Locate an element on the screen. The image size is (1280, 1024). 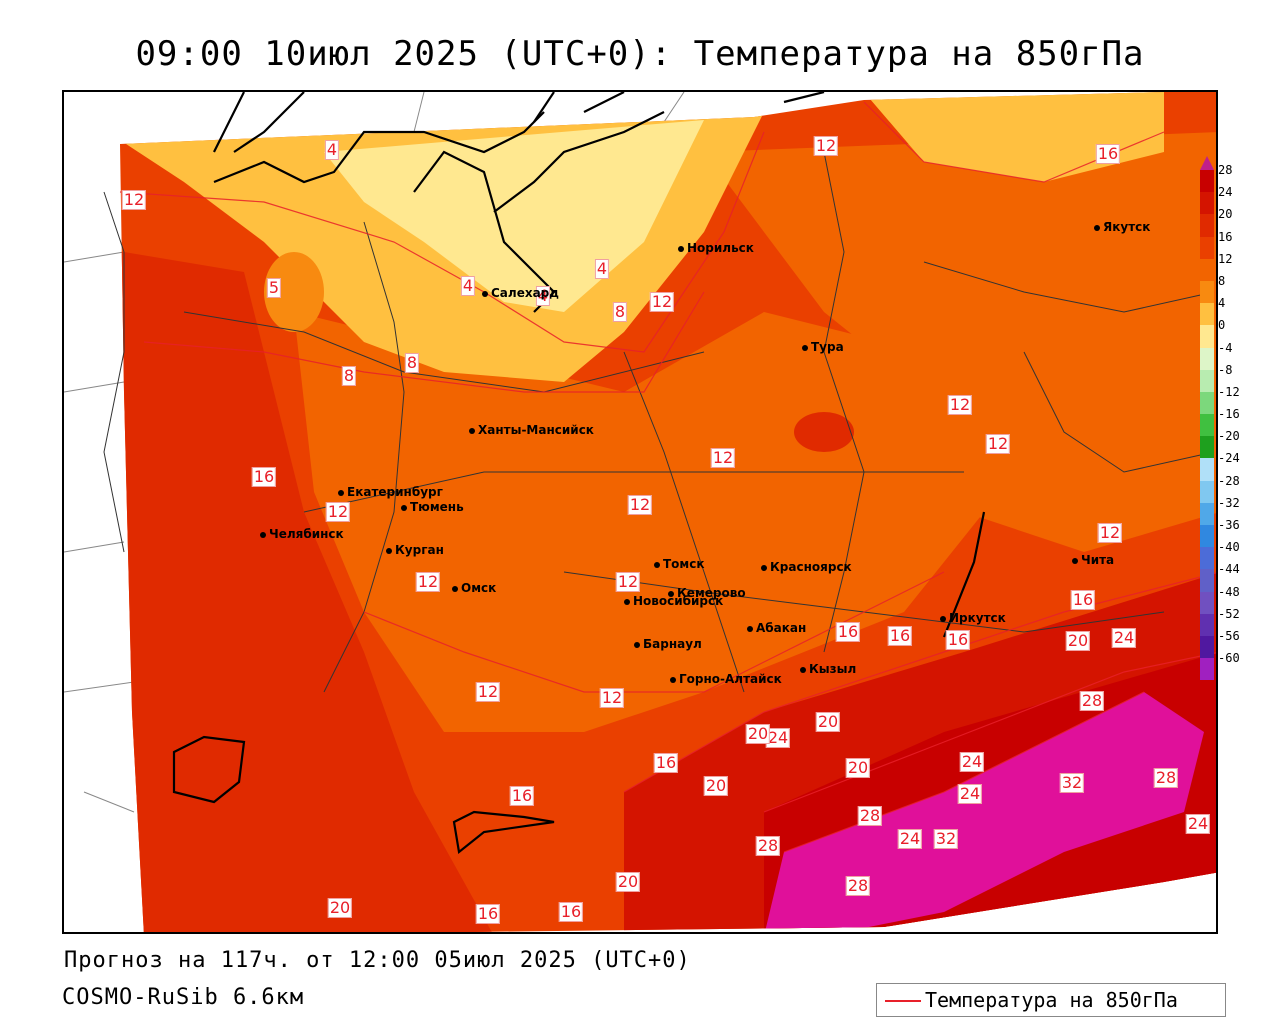
city-label: Чита is located at coordinates (1098, 560).